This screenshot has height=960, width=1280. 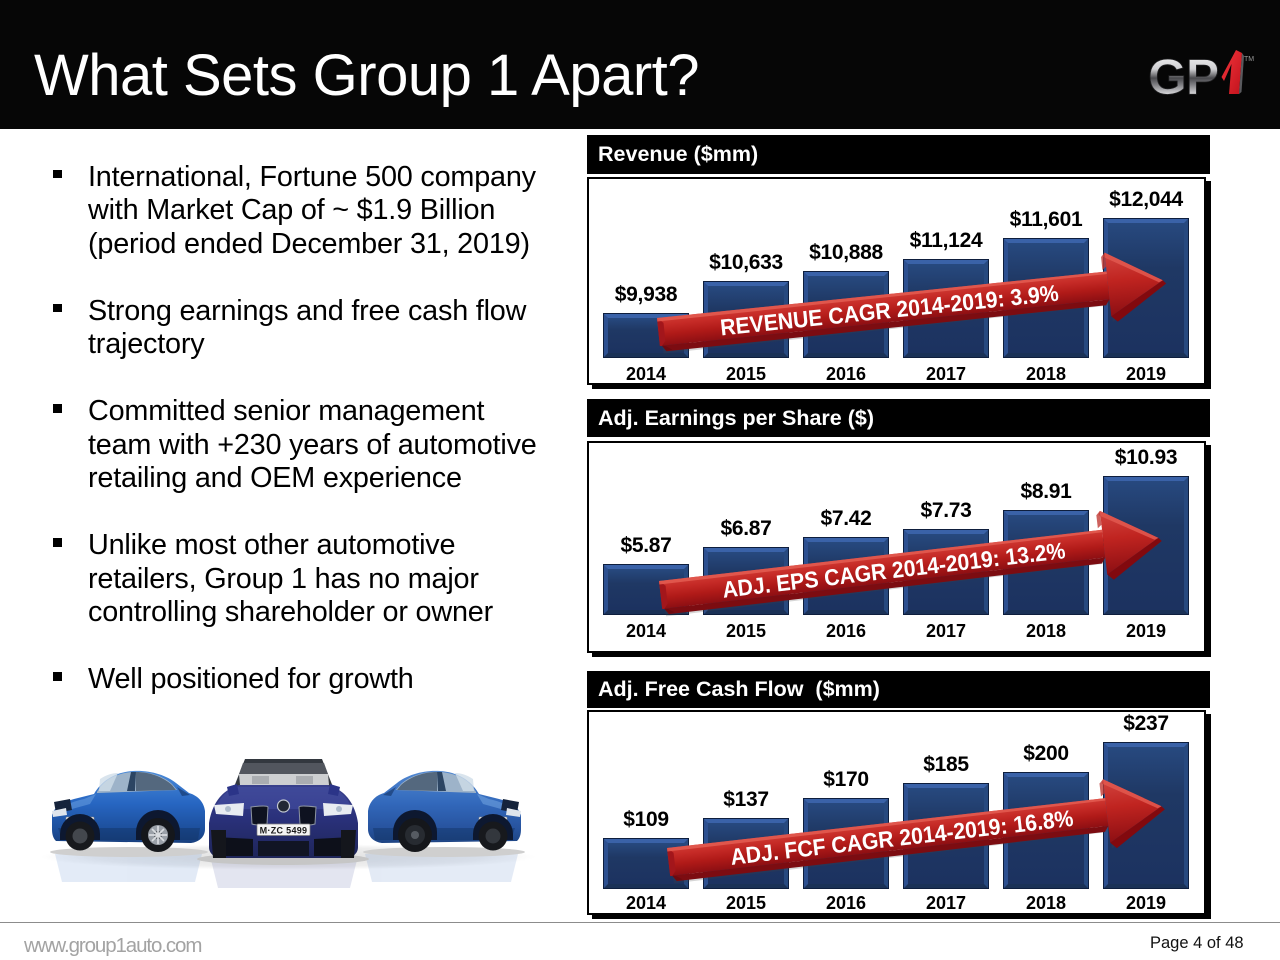 What do you see at coordinates (284, 831) in the screenshot?
I see `svg-text: M·ZC 5499` at bounding box center [284, 831].